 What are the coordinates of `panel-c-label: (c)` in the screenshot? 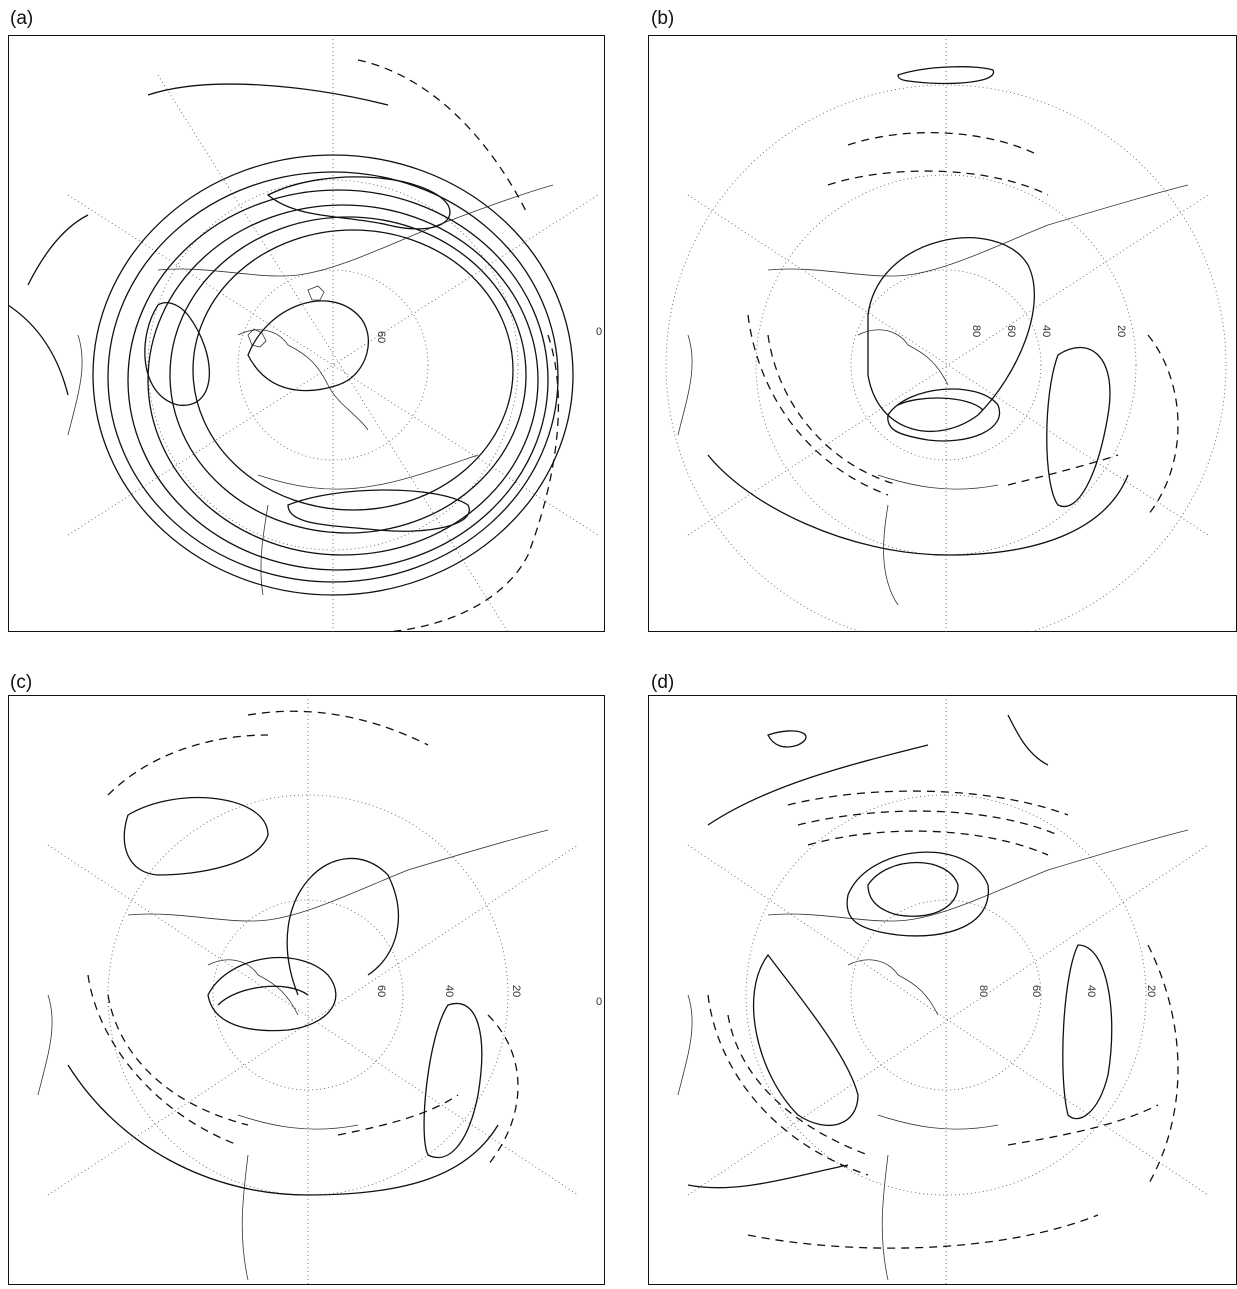 It's located at (21, 682).